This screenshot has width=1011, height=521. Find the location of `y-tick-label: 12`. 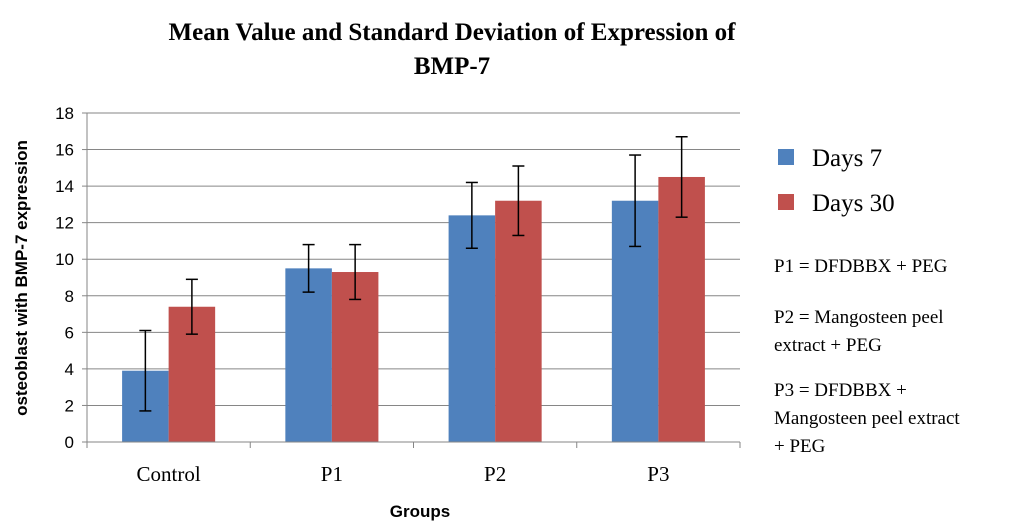

y-tick-label: 12 is located at coordinates (64, 223).